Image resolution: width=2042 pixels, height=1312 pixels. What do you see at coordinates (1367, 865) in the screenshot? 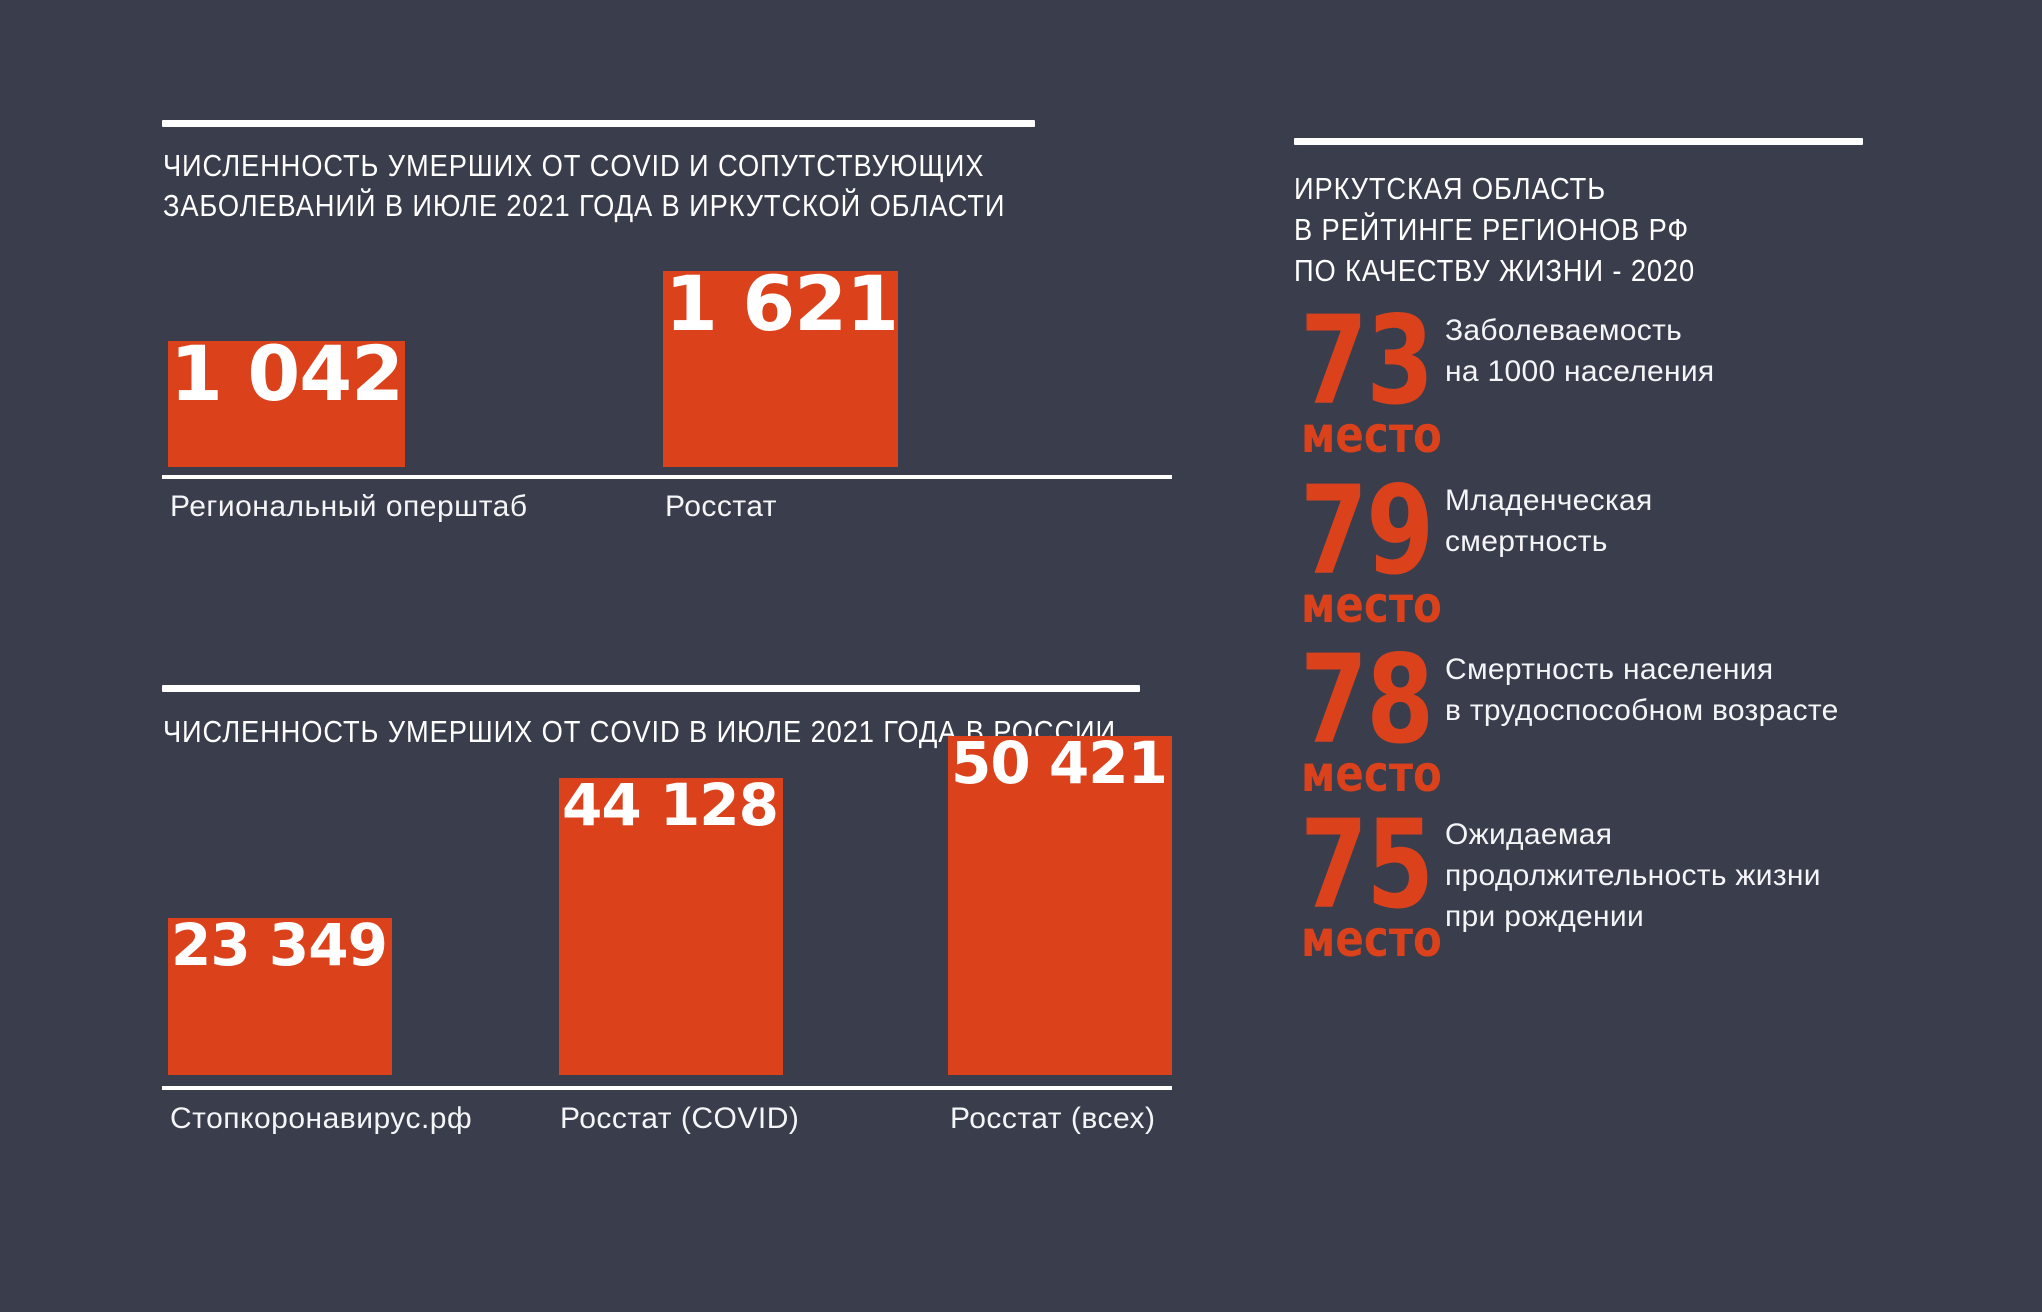
I see `rank-number: 75` at bounding box center [1367, 865].